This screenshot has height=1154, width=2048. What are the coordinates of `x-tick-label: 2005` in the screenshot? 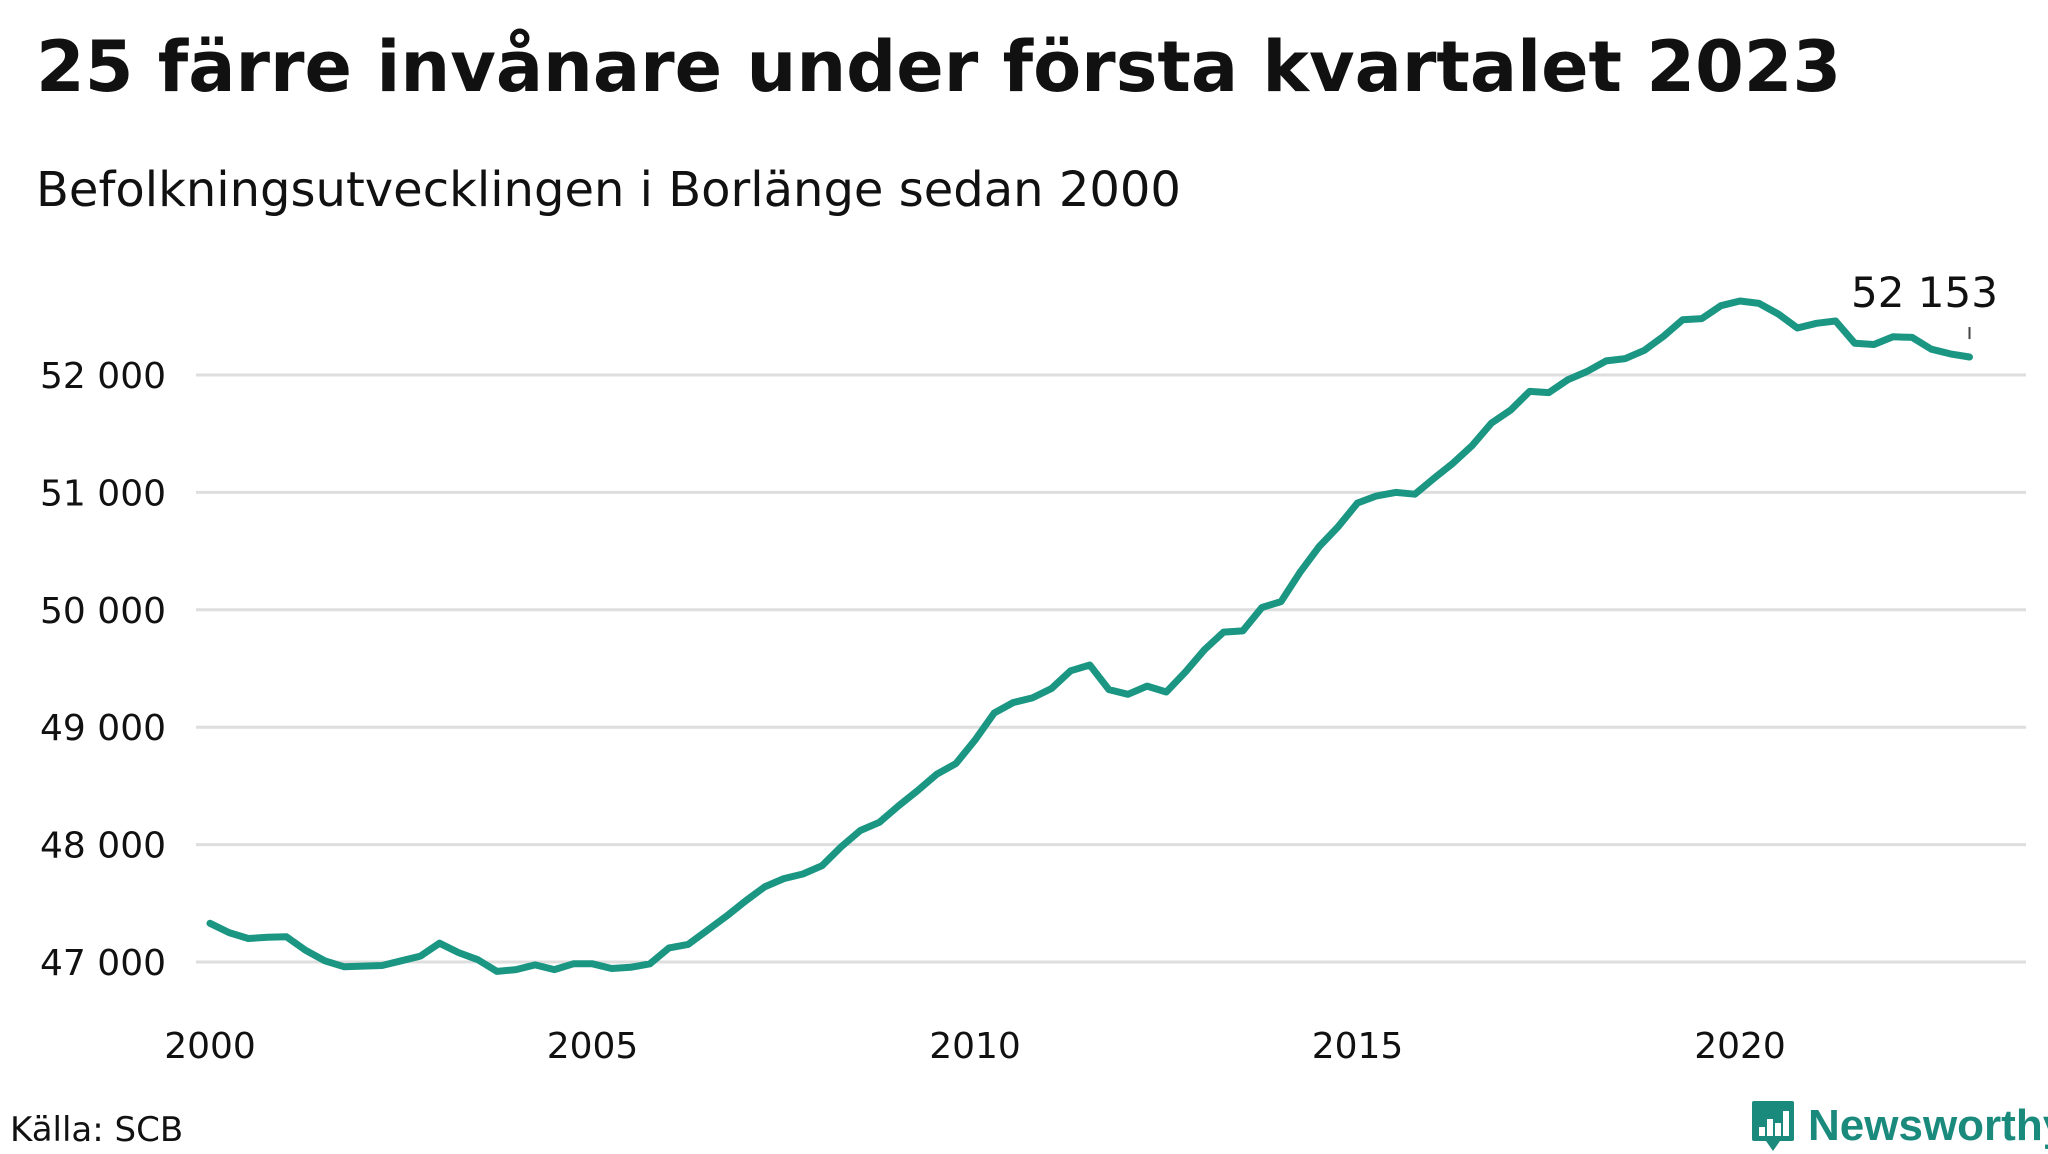 It's located at (593, 1046).